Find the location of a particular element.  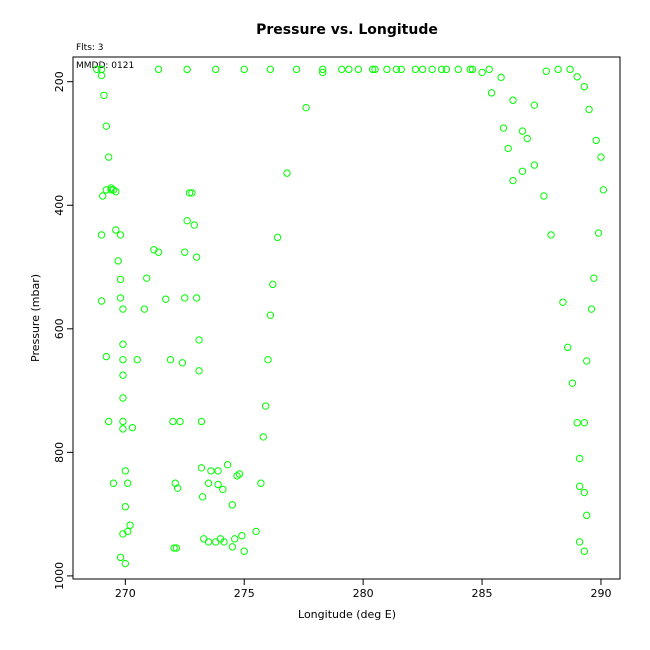

x-tick-label: 270 is located at coordinates (125, 593).